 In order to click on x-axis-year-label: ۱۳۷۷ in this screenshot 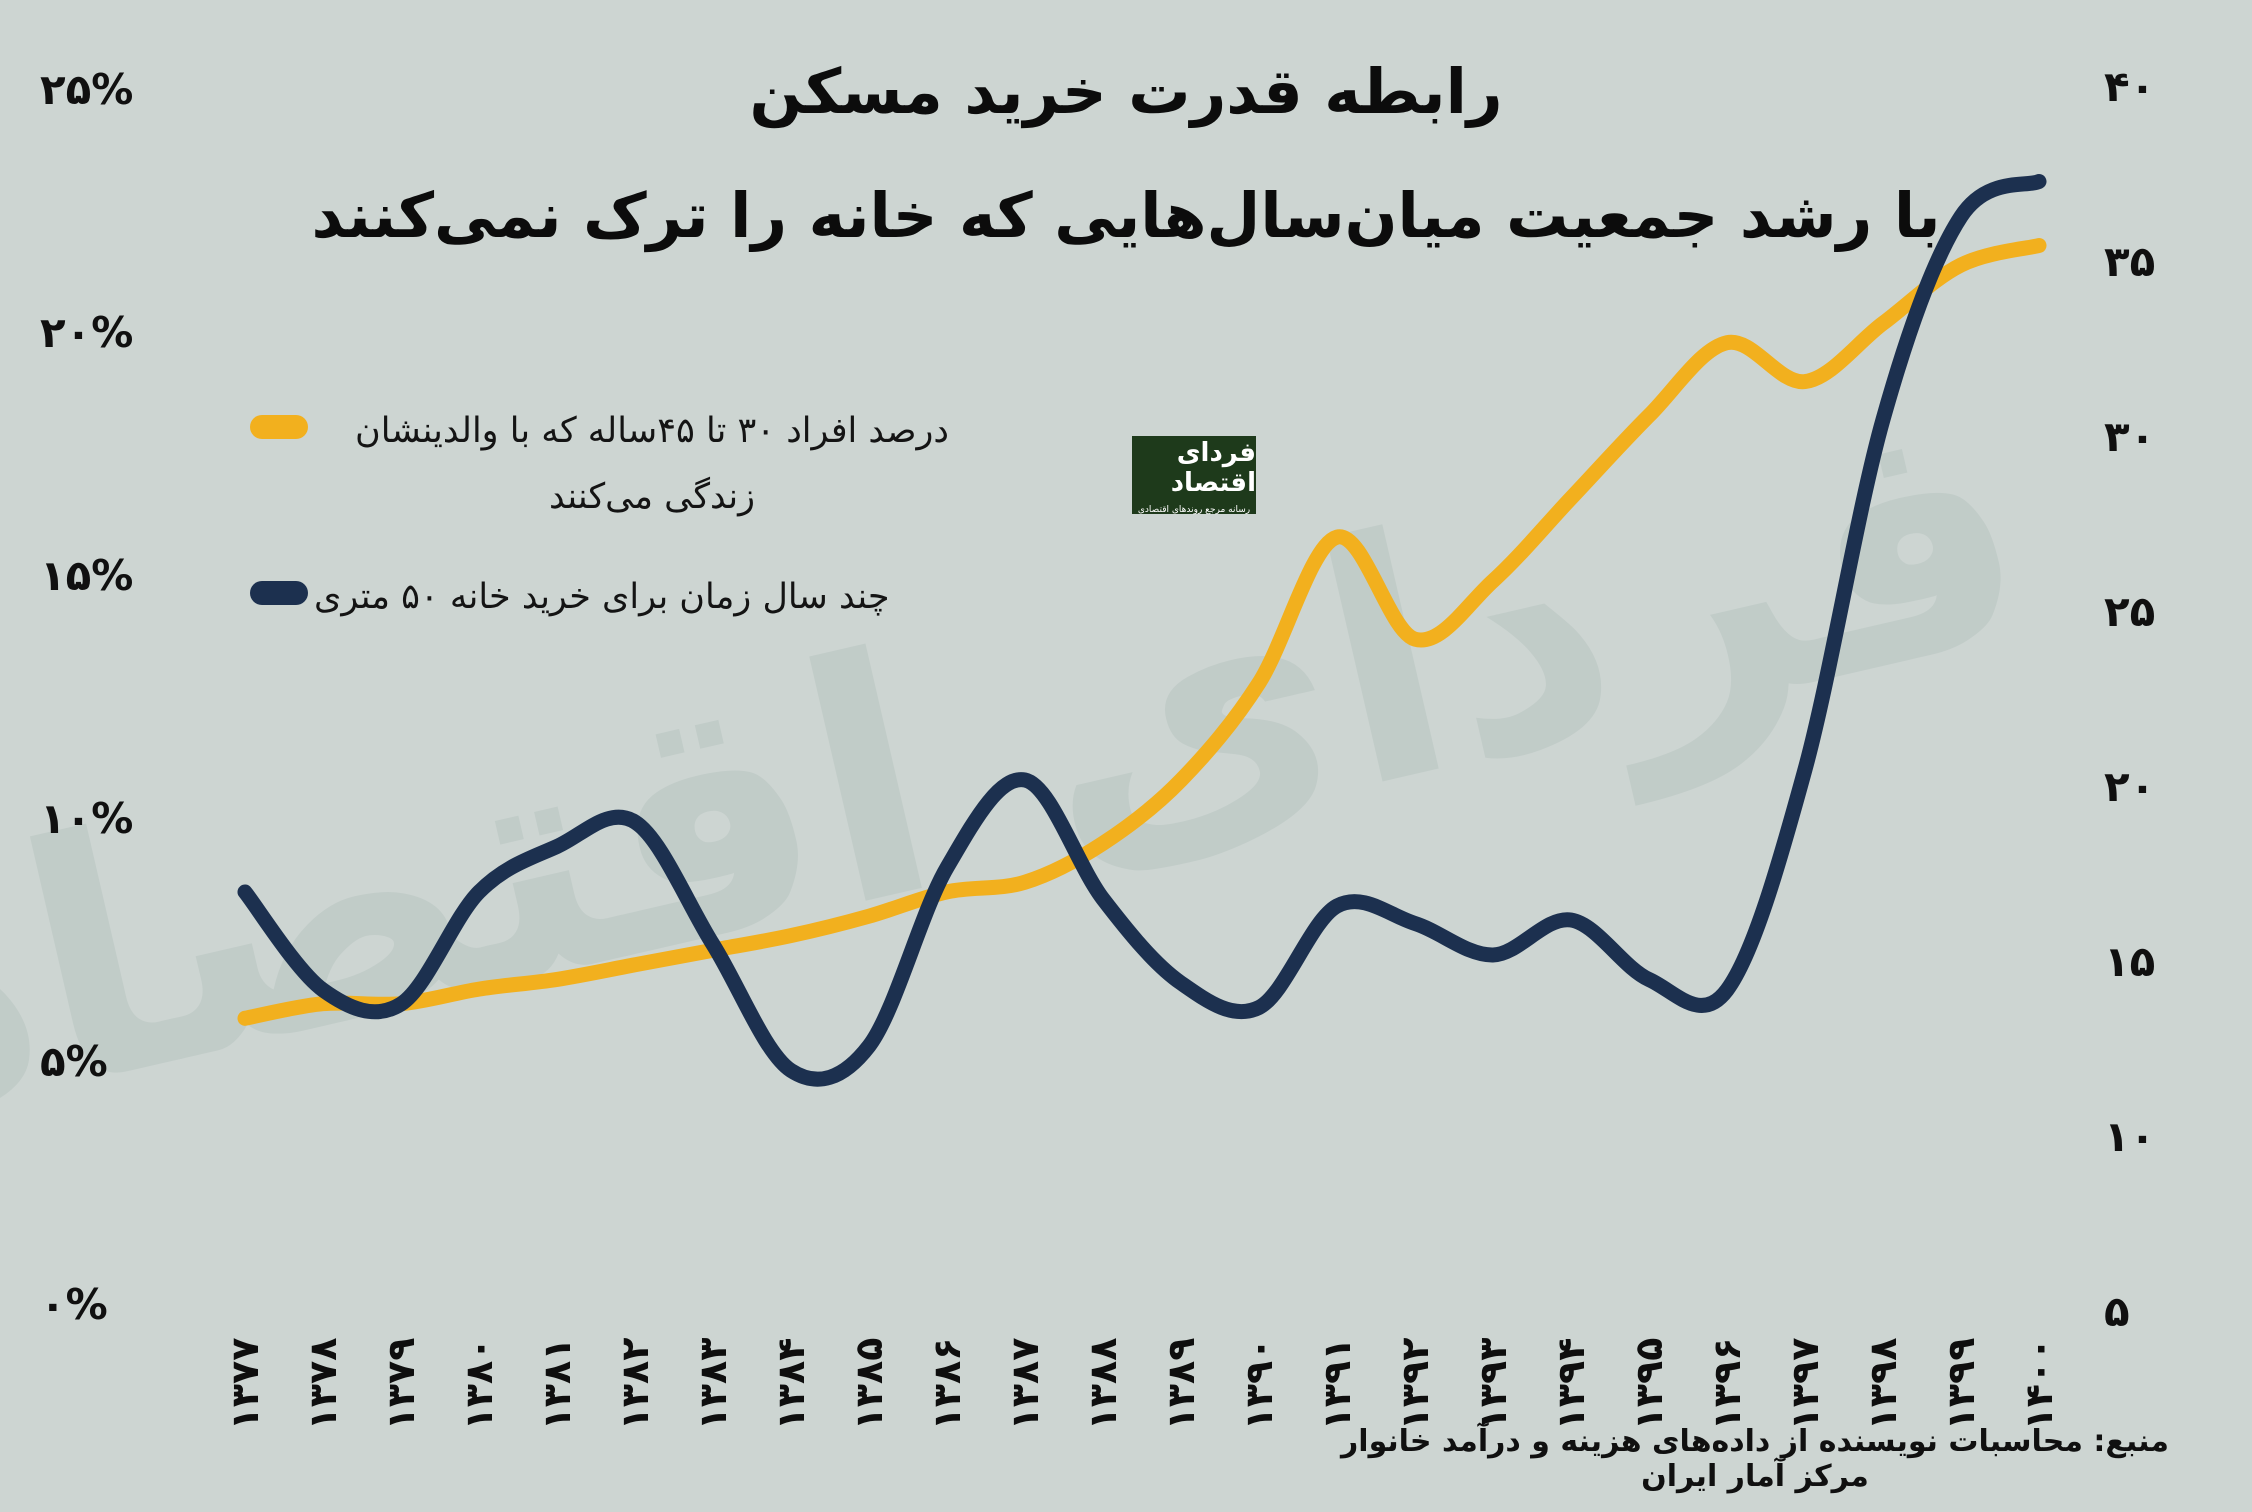, I will do `click(245, 1384)`.